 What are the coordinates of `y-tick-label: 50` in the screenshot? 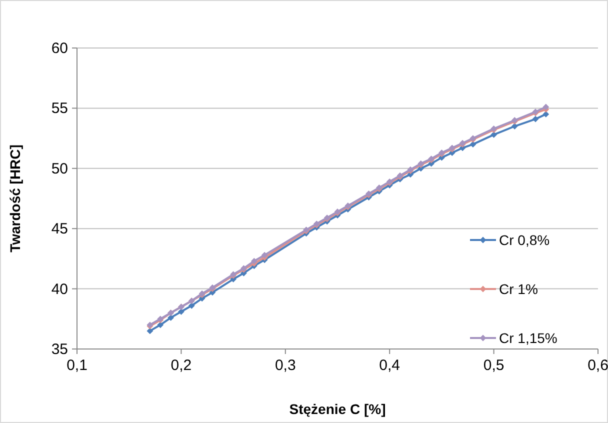 It's located at (59, 169).